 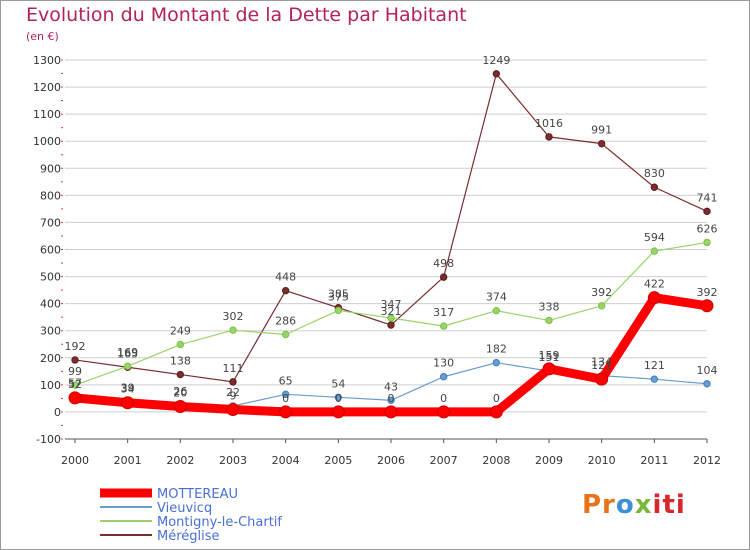 What do you see at coordinates (75, 460) in the screenshot?
I see `x-tick-label: 2000` at bounding box center [75, 460].